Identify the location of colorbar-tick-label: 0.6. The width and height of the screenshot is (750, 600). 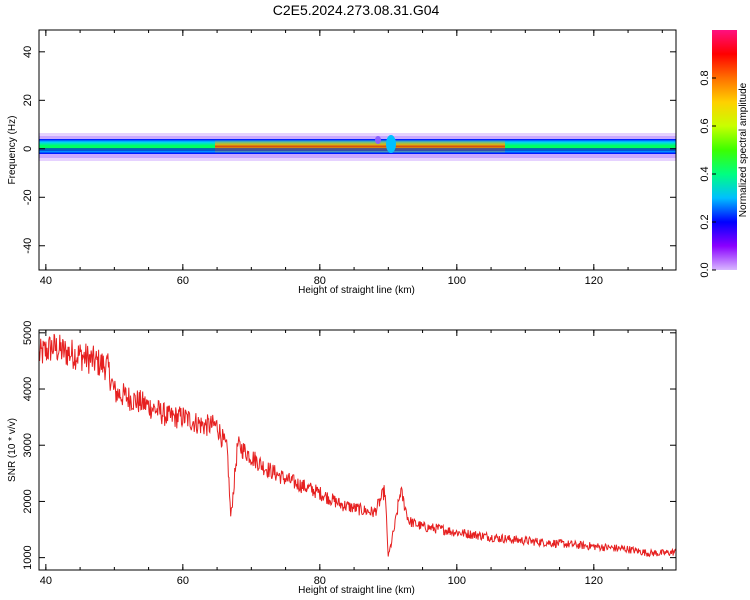
(705, 125).